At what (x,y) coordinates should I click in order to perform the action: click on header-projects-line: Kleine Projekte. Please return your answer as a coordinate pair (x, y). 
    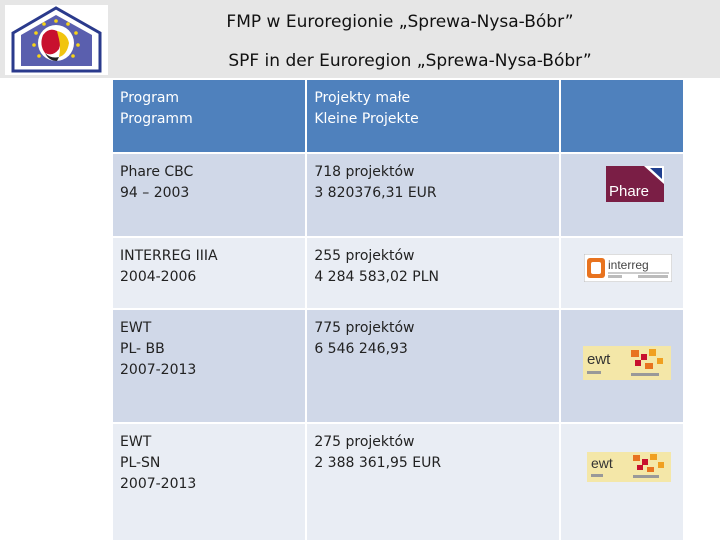
    Looking at the image, I should click on (366, 119).